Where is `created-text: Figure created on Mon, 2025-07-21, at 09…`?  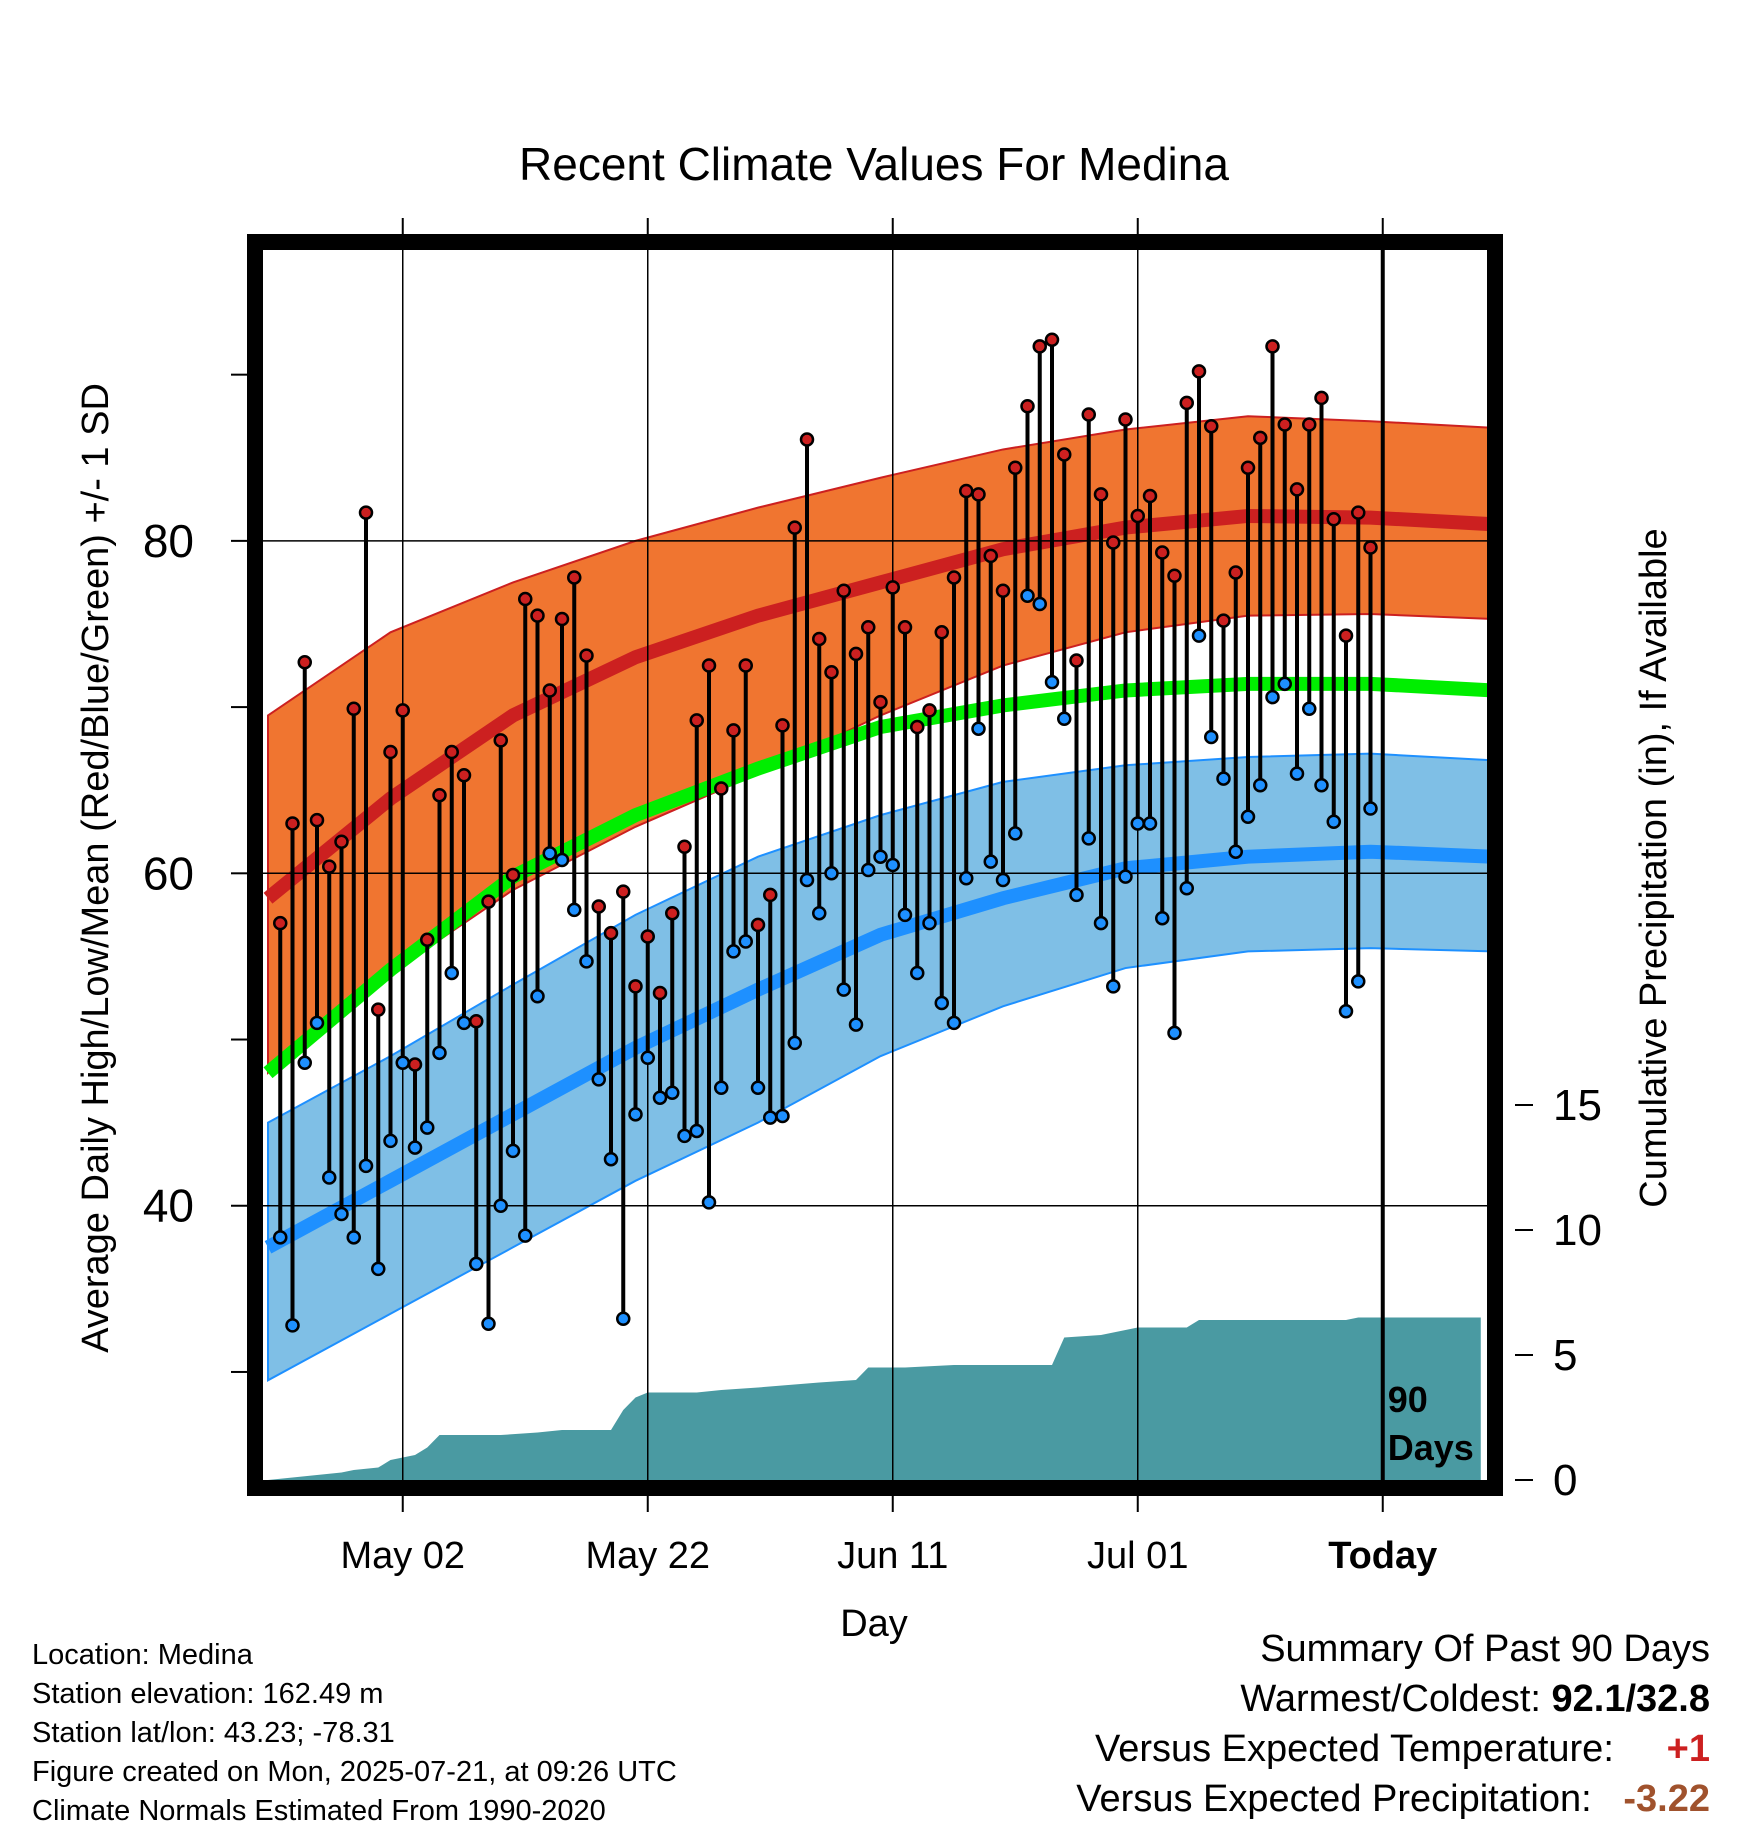 created-text: Figure created on Mon, 2025-07-21, at 09… is located at coordinates (354, 1772).